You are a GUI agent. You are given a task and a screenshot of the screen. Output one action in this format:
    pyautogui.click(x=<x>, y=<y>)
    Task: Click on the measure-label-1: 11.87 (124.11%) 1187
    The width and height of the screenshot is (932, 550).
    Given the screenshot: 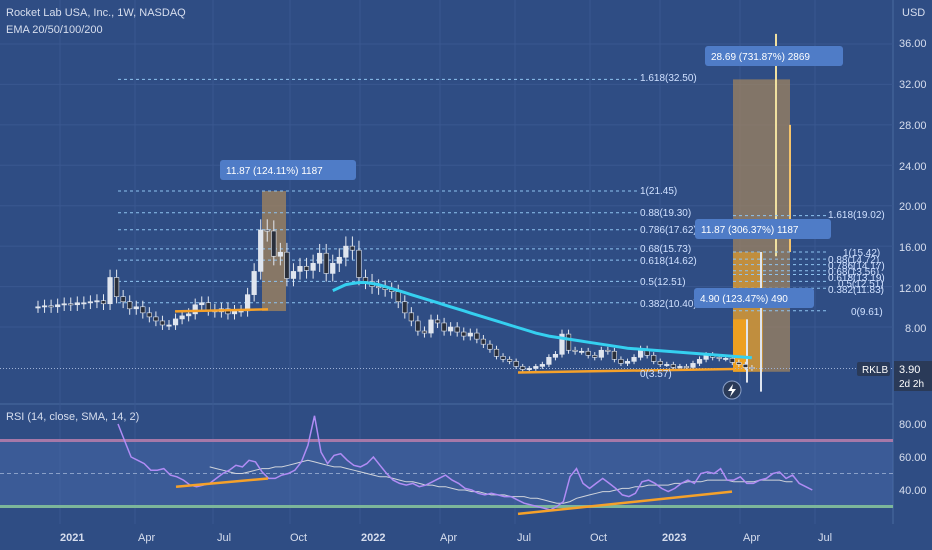 What is the action you would take?
    pyautogui.click(x=288, y=170)
    